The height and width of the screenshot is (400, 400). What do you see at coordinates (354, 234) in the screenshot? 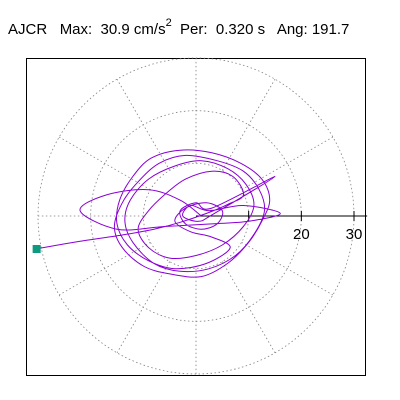
I see `radial-tick-label: 30` at bounding box center [354, 234].